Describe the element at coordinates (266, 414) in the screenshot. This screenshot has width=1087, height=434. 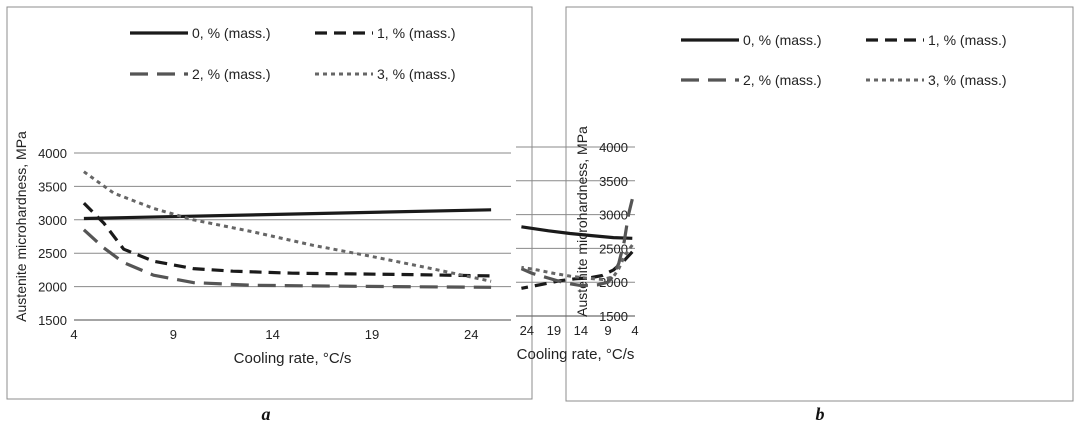
I see `panel-label: a` at that location.